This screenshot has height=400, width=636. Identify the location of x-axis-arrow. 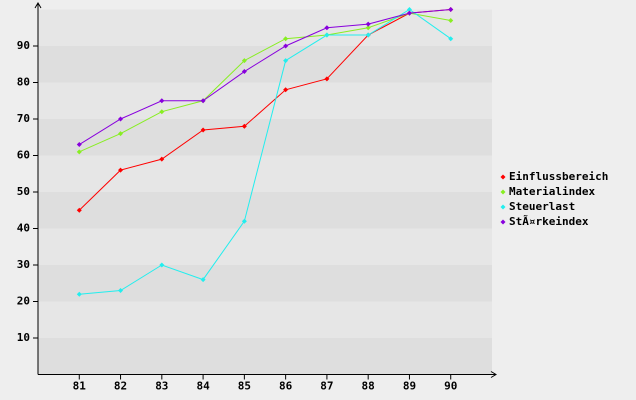
(493, 374).